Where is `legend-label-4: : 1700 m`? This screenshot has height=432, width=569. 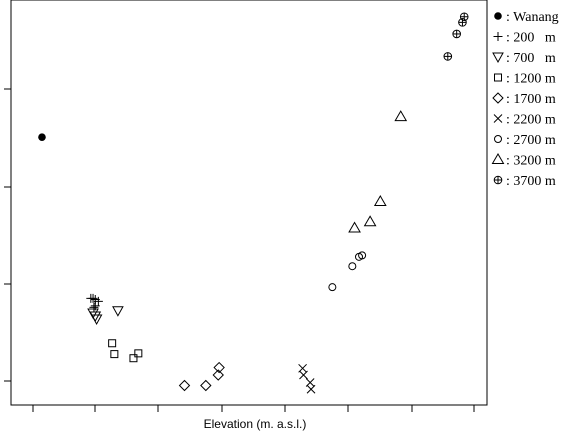
legend-label-4: : 1700 m is located at coordinates (531, 99).